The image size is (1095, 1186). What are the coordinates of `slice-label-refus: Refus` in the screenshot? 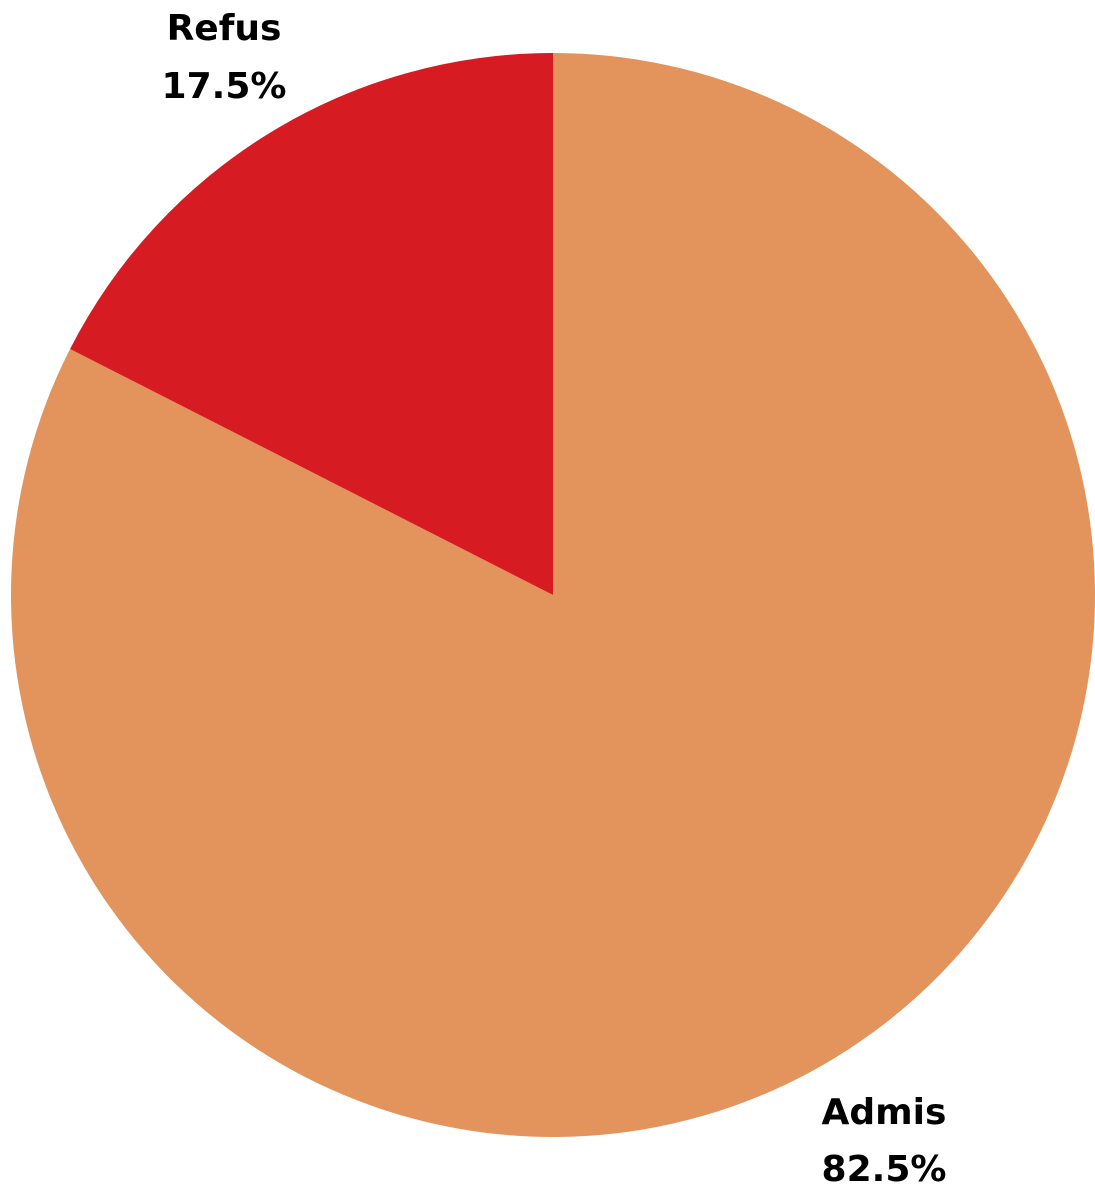 It's located at (224, 28).